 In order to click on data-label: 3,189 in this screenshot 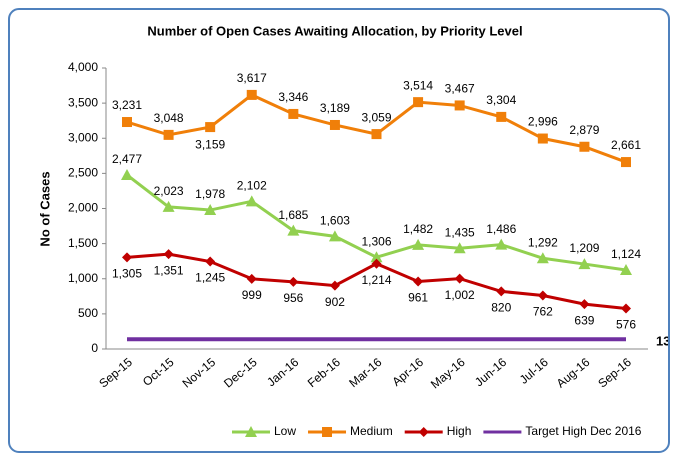, I will do `click(335, 108)`.